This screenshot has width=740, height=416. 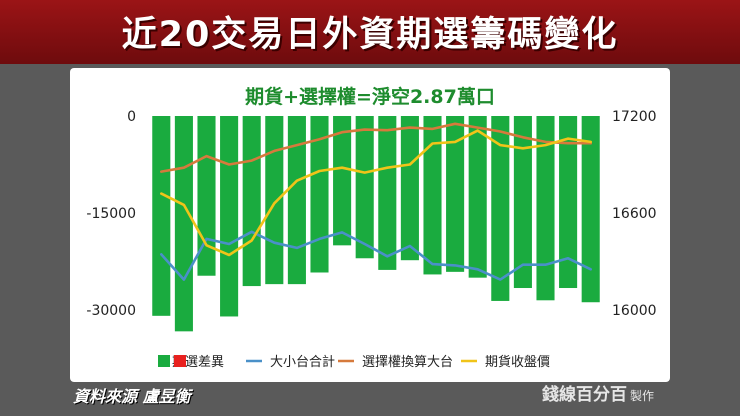 What do you see at coordinates (477, 197) in the screenshot?
I see `bar-期選差異-15` at bounding box center [477, 197].